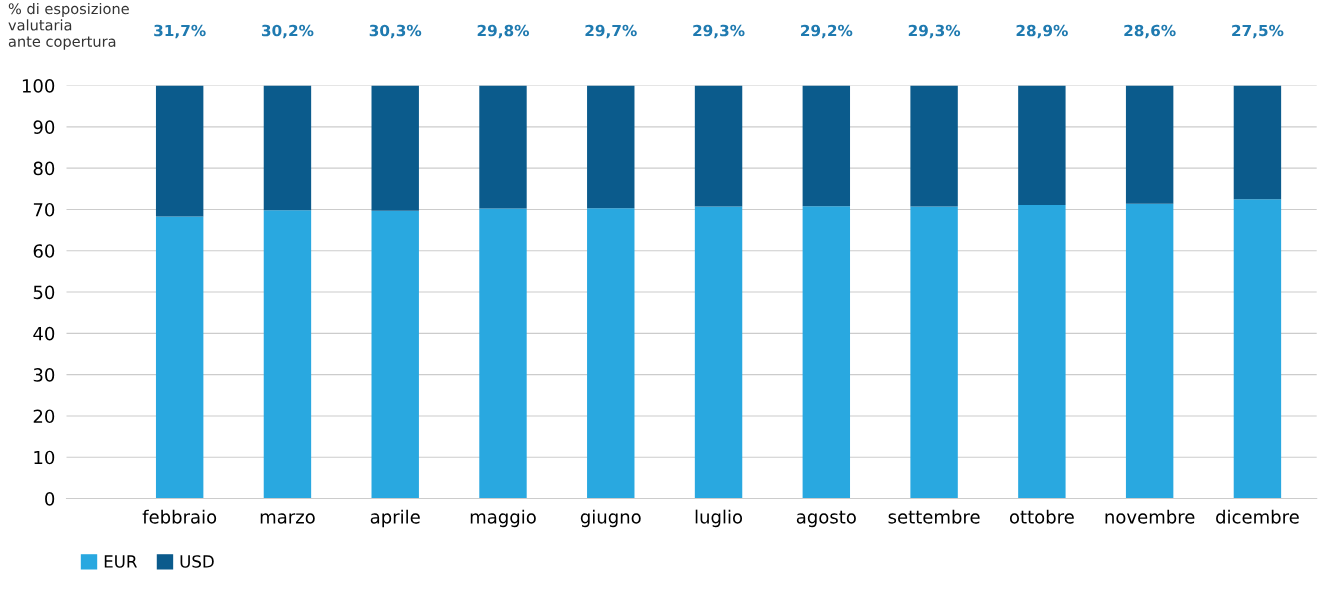  I want to click on x-tick-label: febbraio, so click(179, 516).